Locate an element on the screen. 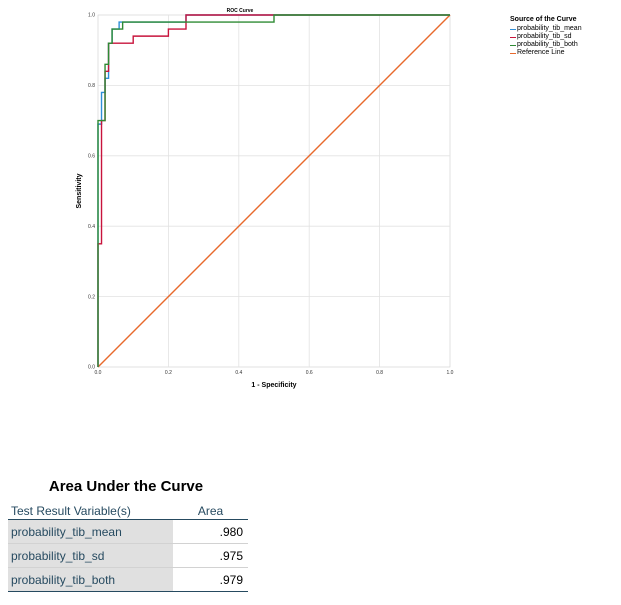 The width and height of the screenshot is (621, 605). legend-label: probability_tib_mean is located at coordinates (549, 28).